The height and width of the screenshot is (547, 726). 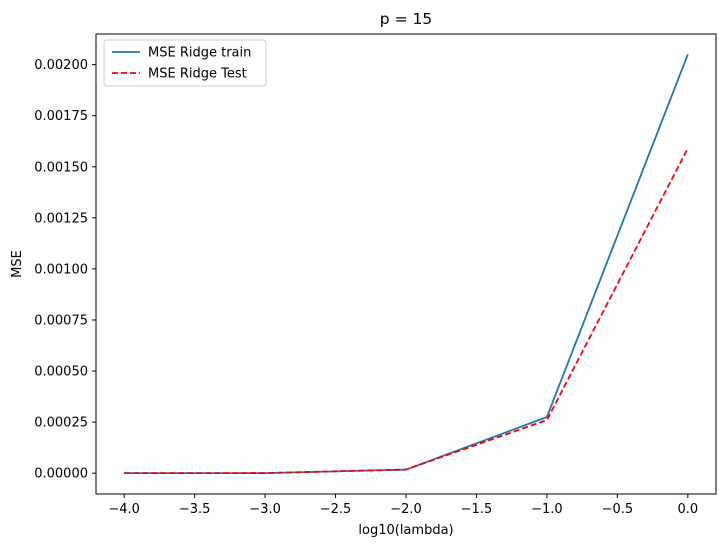 What do you see at coordinates (547, 509) in the screenshot?
I see `x-tick-label: −1.0` at bounding box center [547, 509].